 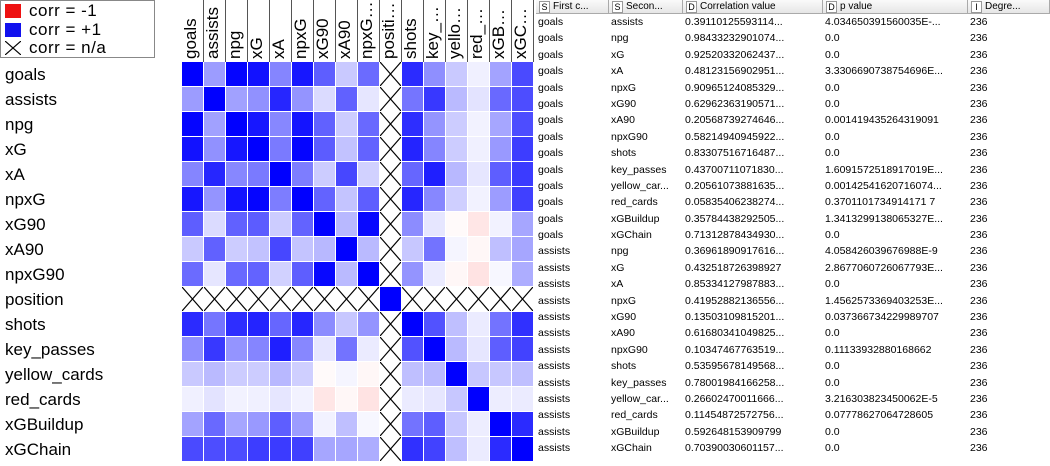 I want to click on column-header: goals, so click(x=193, y=31).